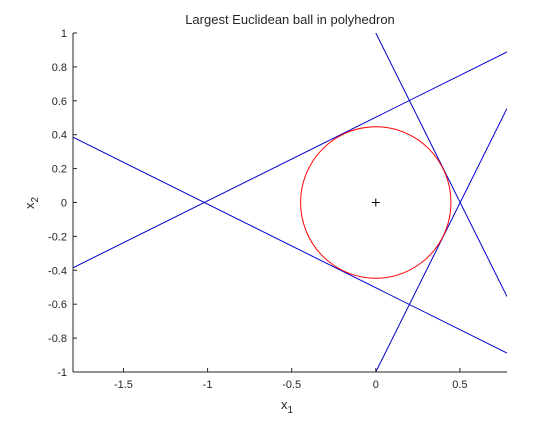 The image size is (560, 425). I want to click on y-tick-label: 0.2, so click(59, 170).